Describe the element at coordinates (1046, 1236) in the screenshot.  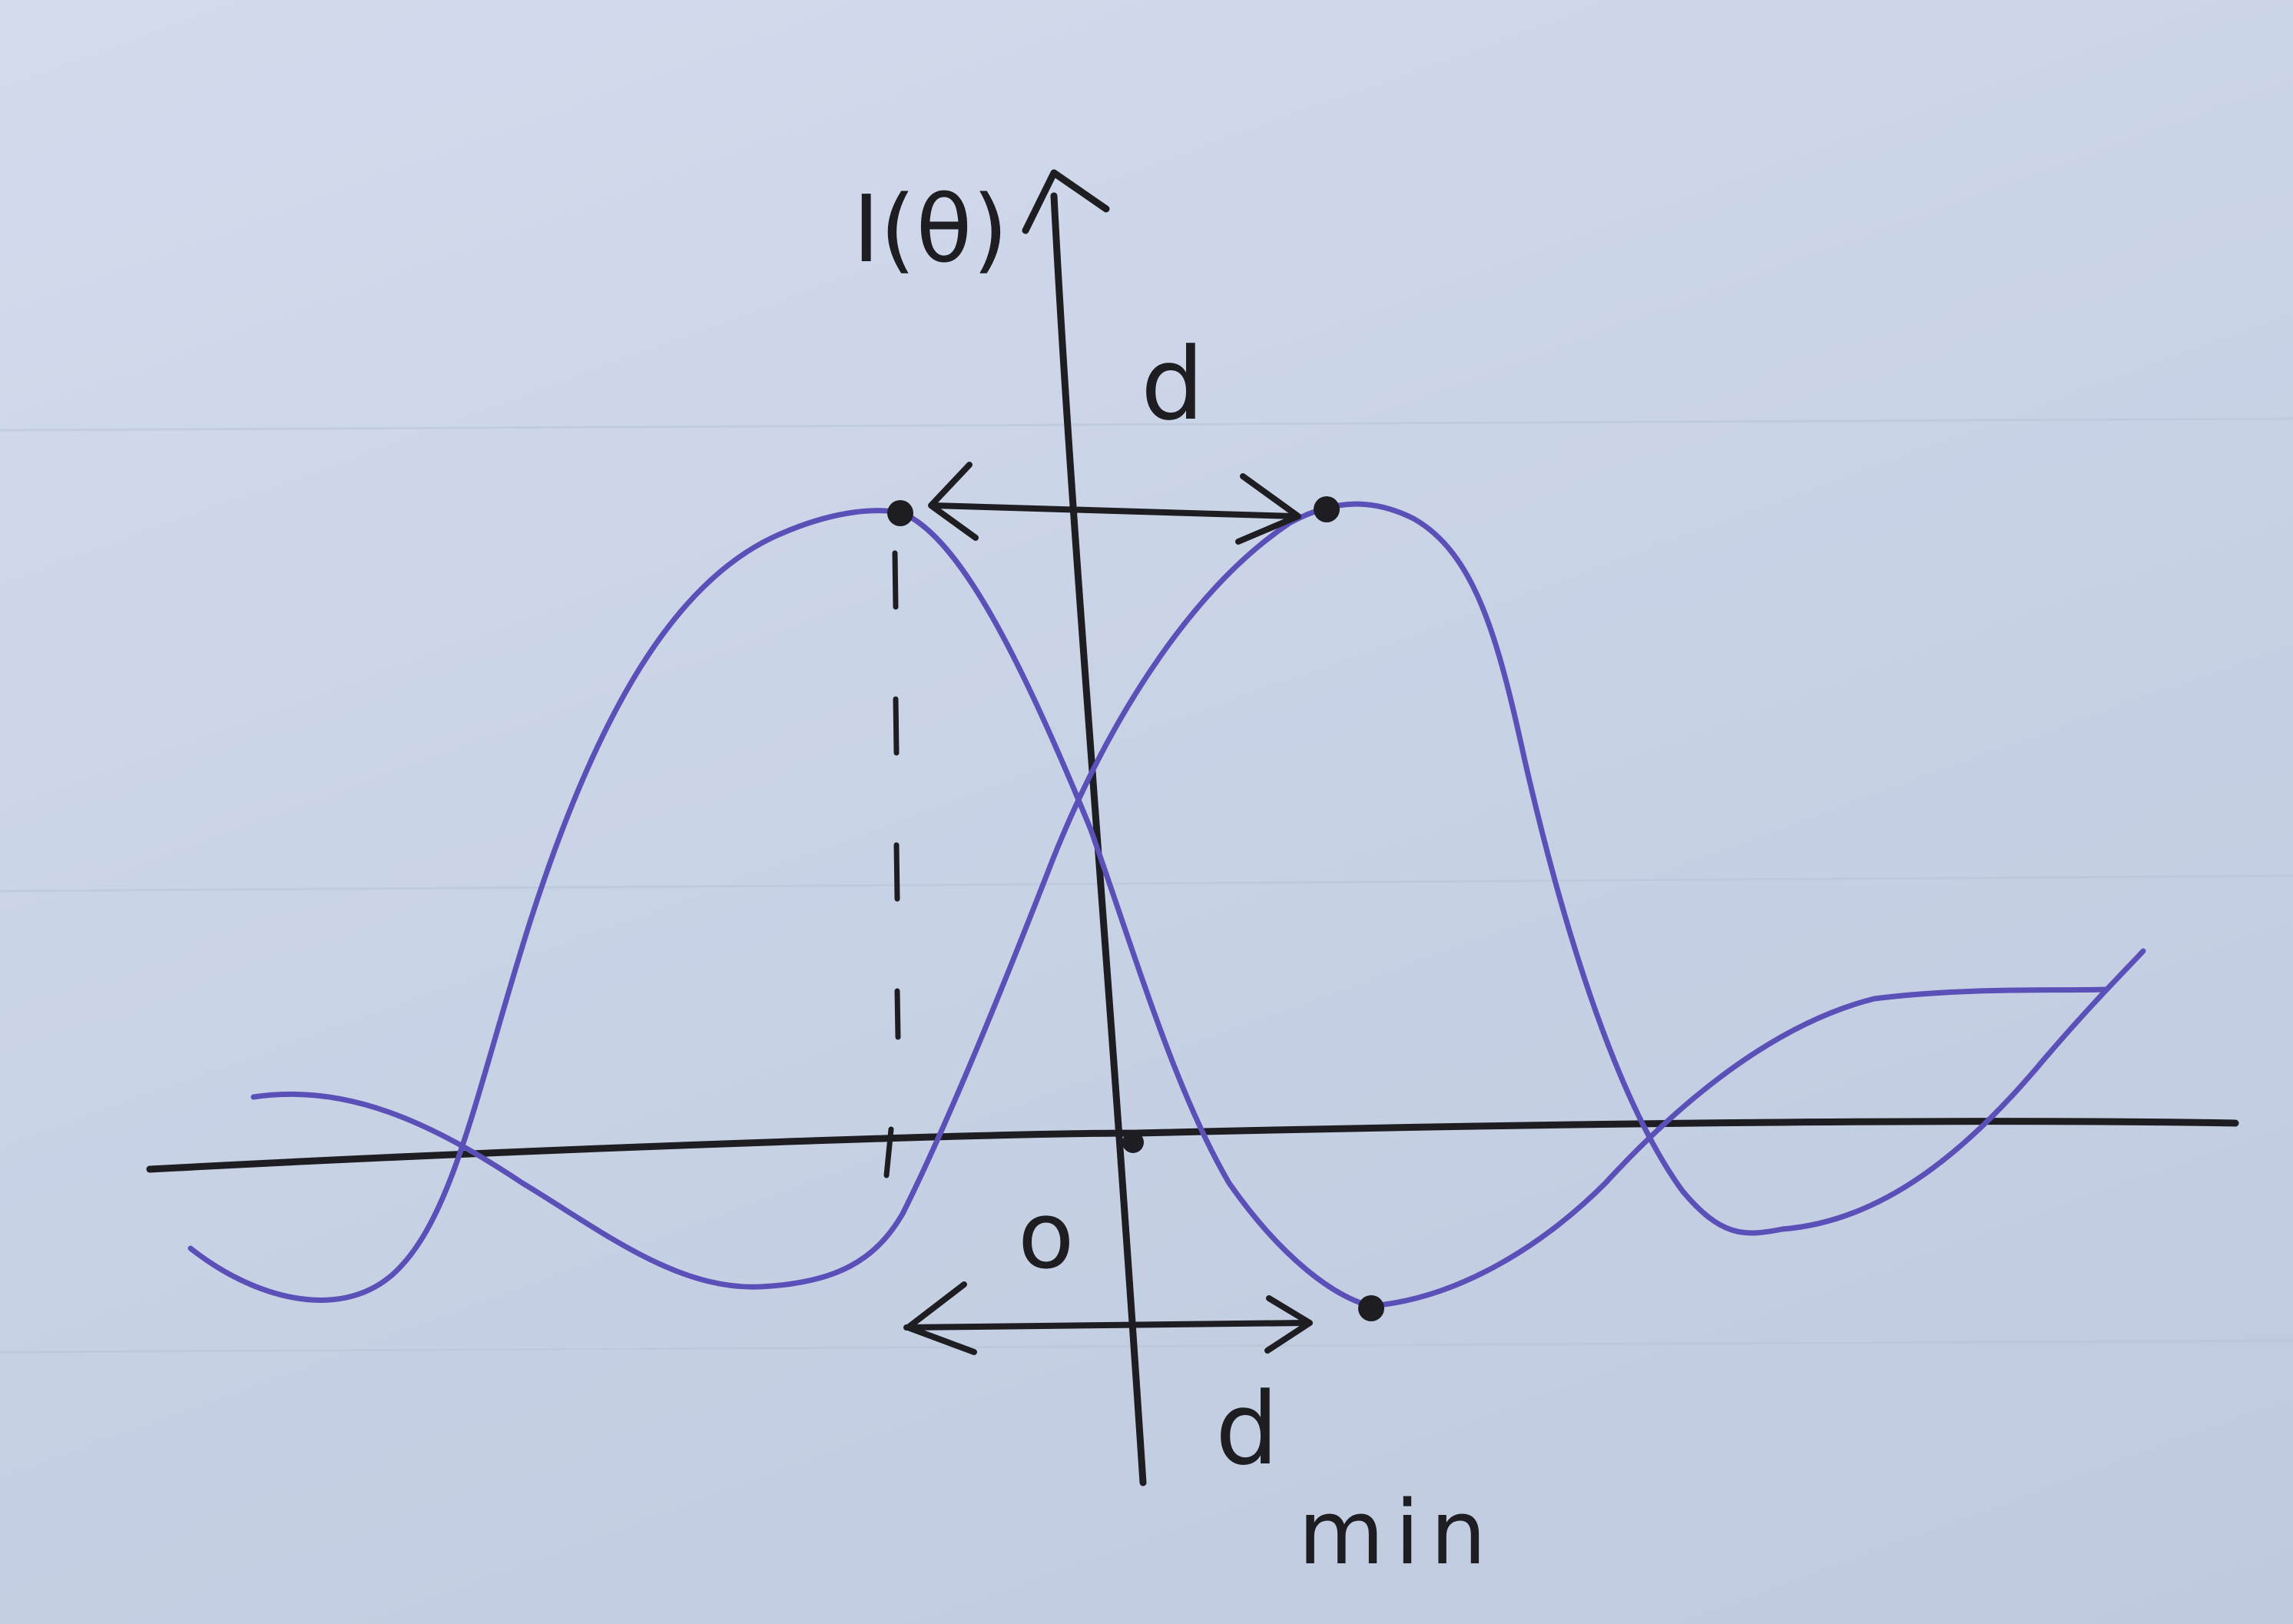
I see `origin-label: o` at that location.